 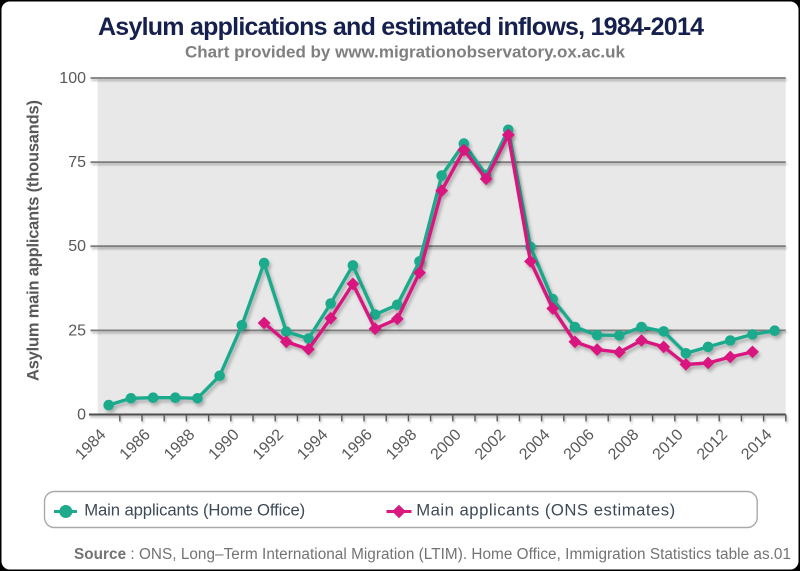 What do you see at coordinates (34, 240) in the screenshot?
I see `svg-text:Asylum main applicants (thousa: Asylum main applicants (thousands)` at bounding box center [34, 240].